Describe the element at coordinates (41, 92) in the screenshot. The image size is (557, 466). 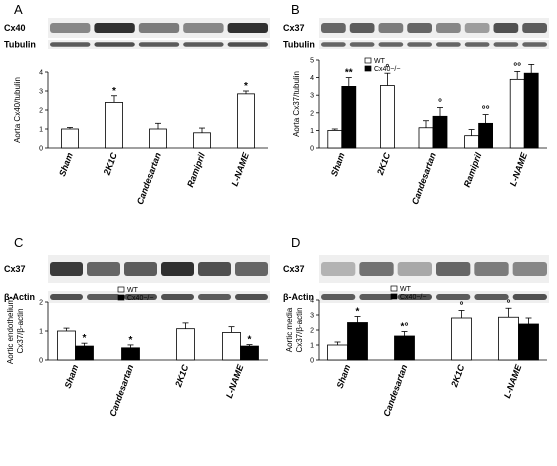
I see `y-tick-label: 3` at that location.